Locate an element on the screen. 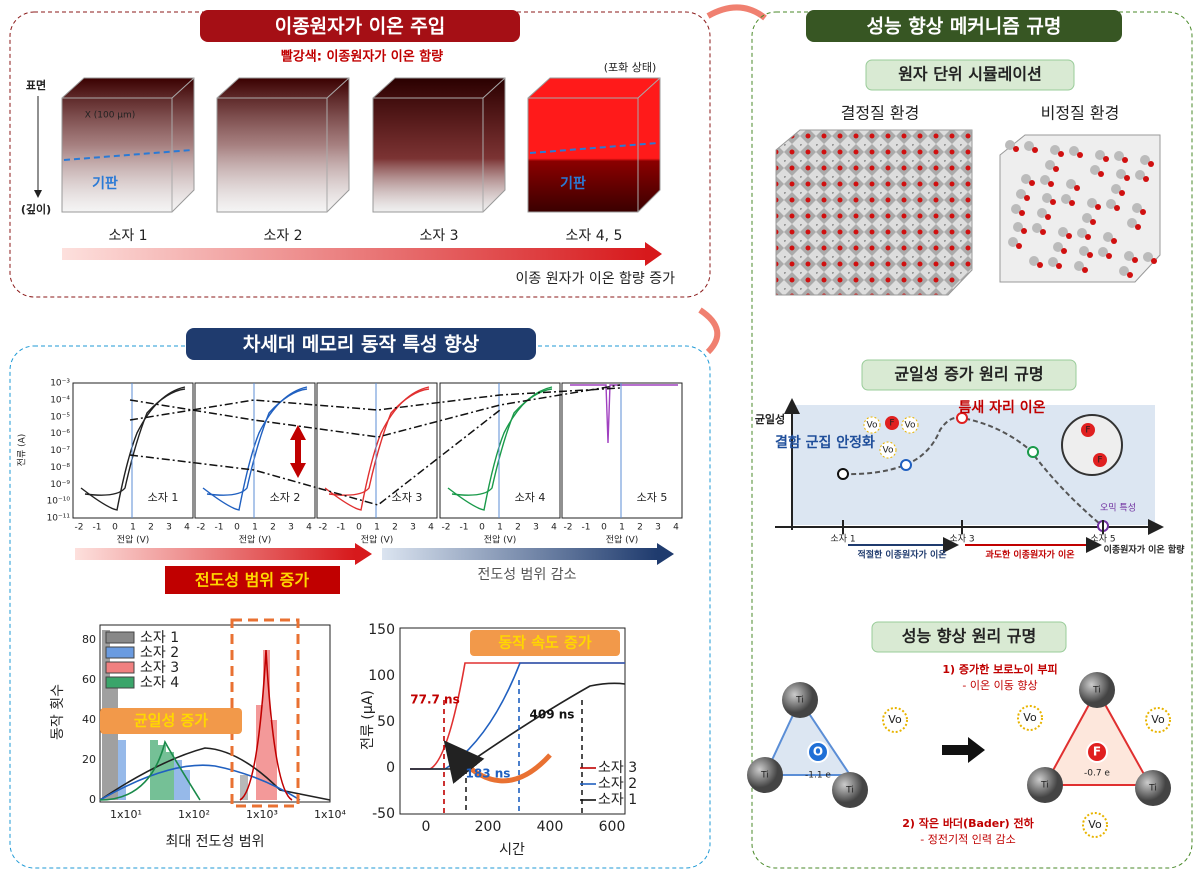  substrate-label: 기판 is located at coordinates (105, 184).